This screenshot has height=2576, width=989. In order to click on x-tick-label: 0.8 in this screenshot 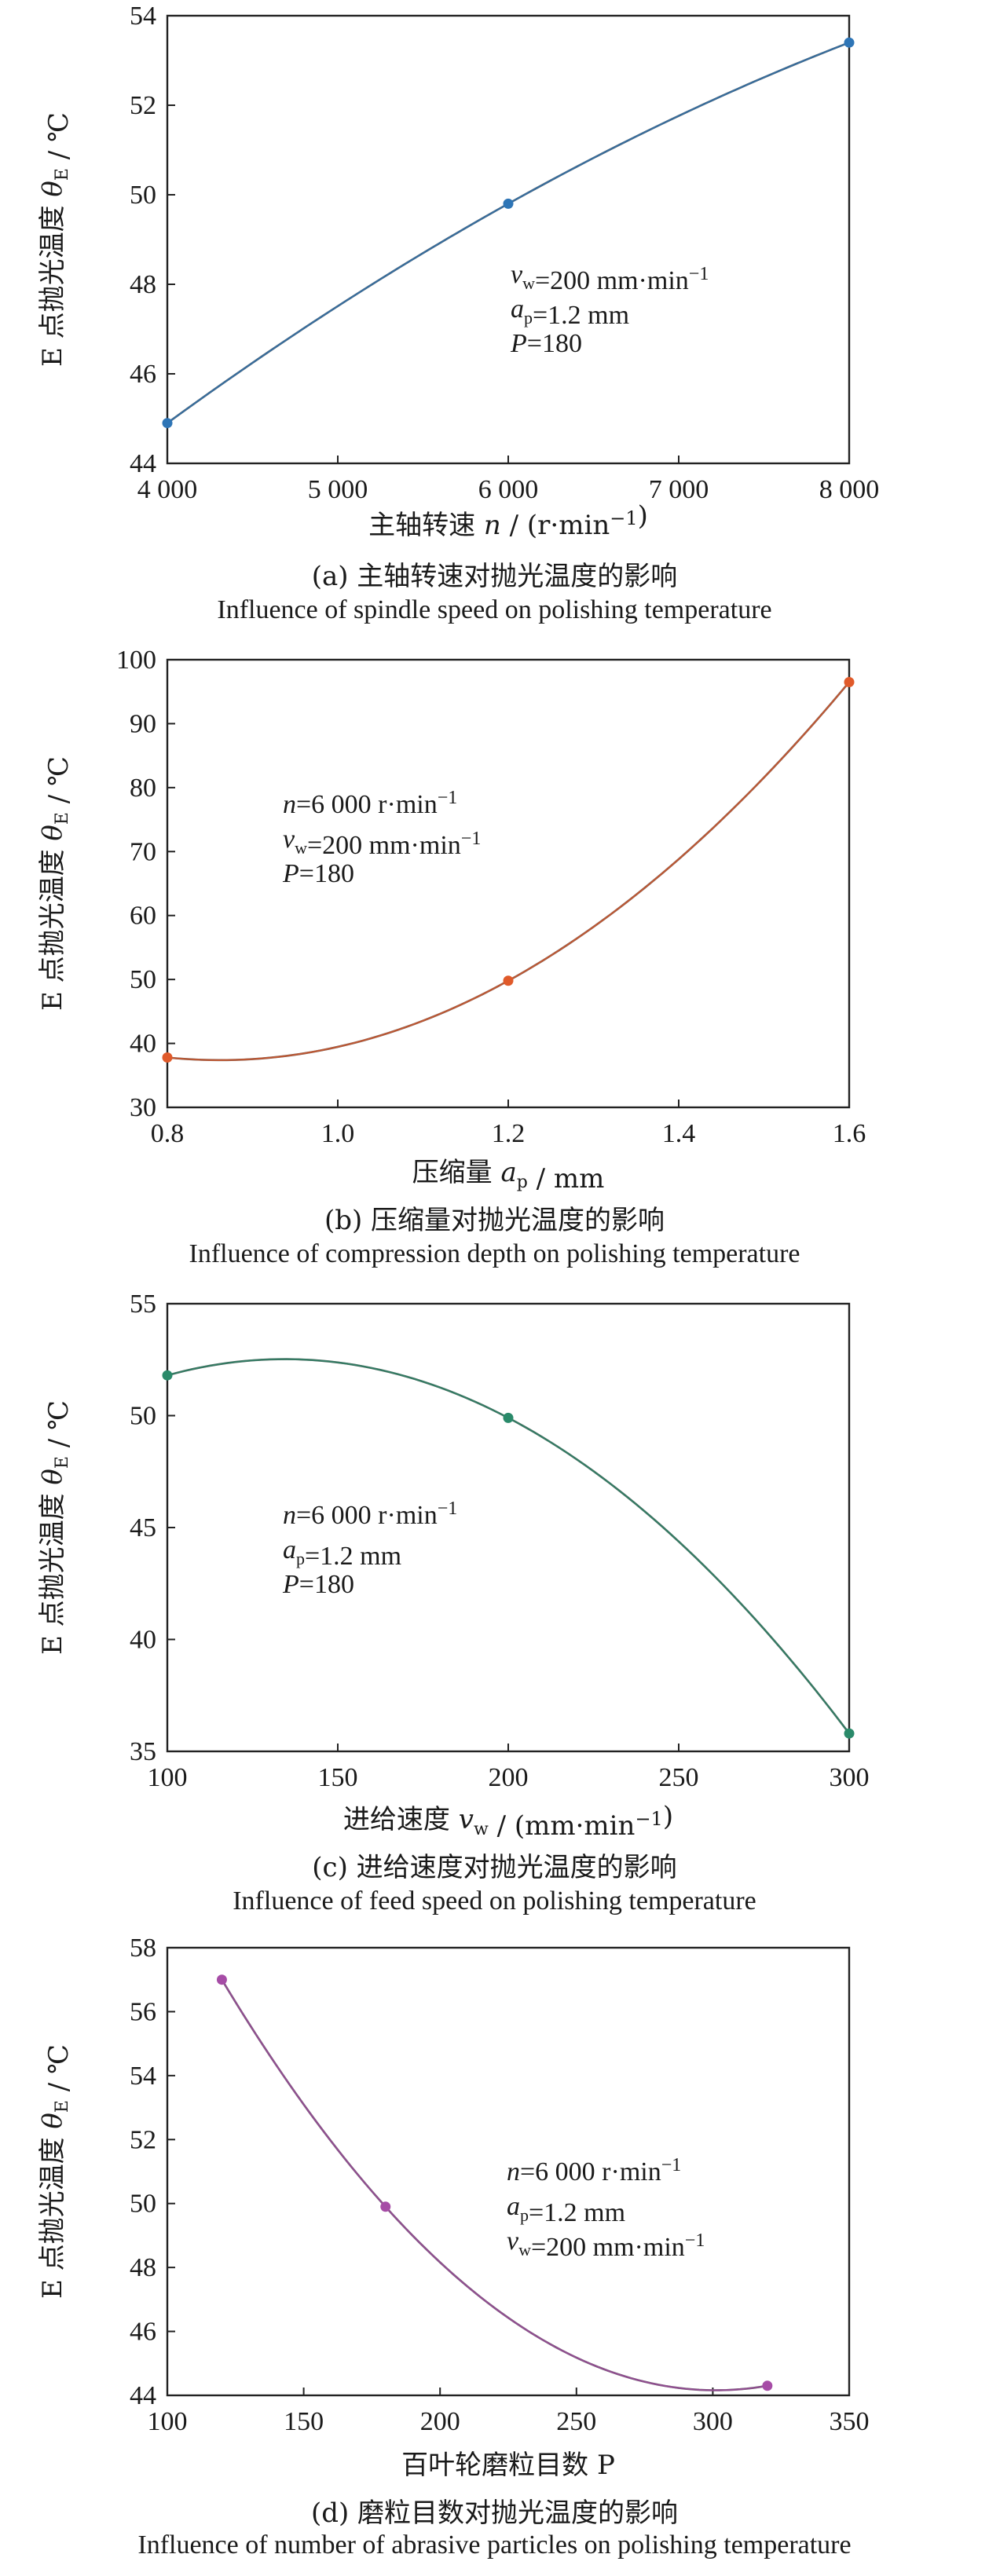, I will do `click(168, 1134)`.